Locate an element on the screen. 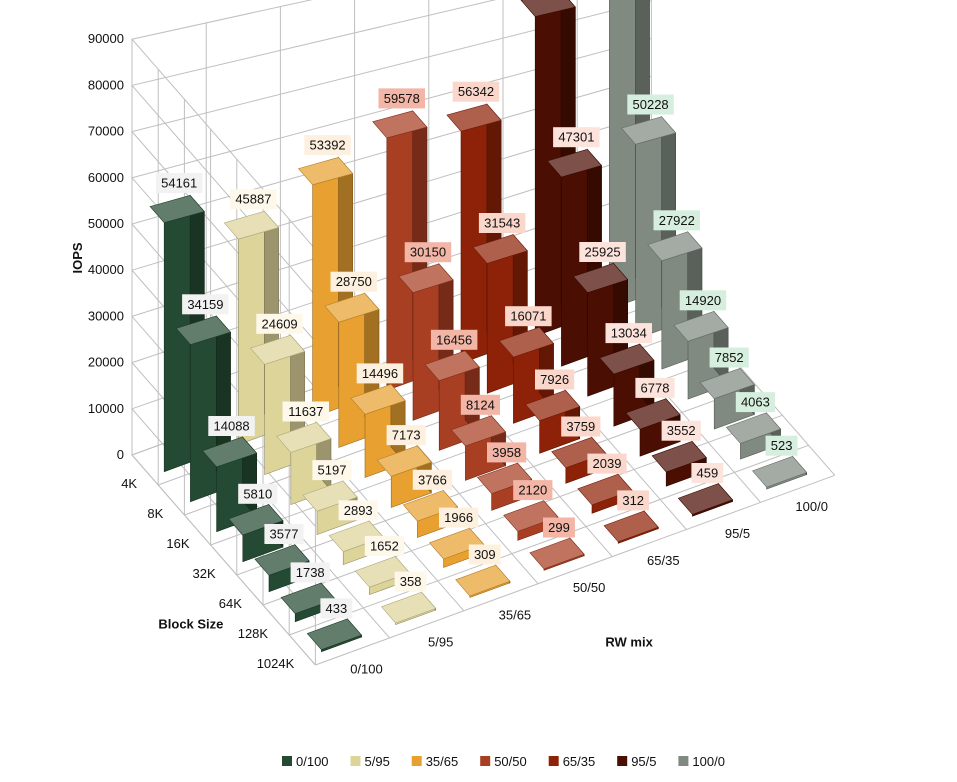  data-label-text: 7173 is located at coordinates (406, 435).